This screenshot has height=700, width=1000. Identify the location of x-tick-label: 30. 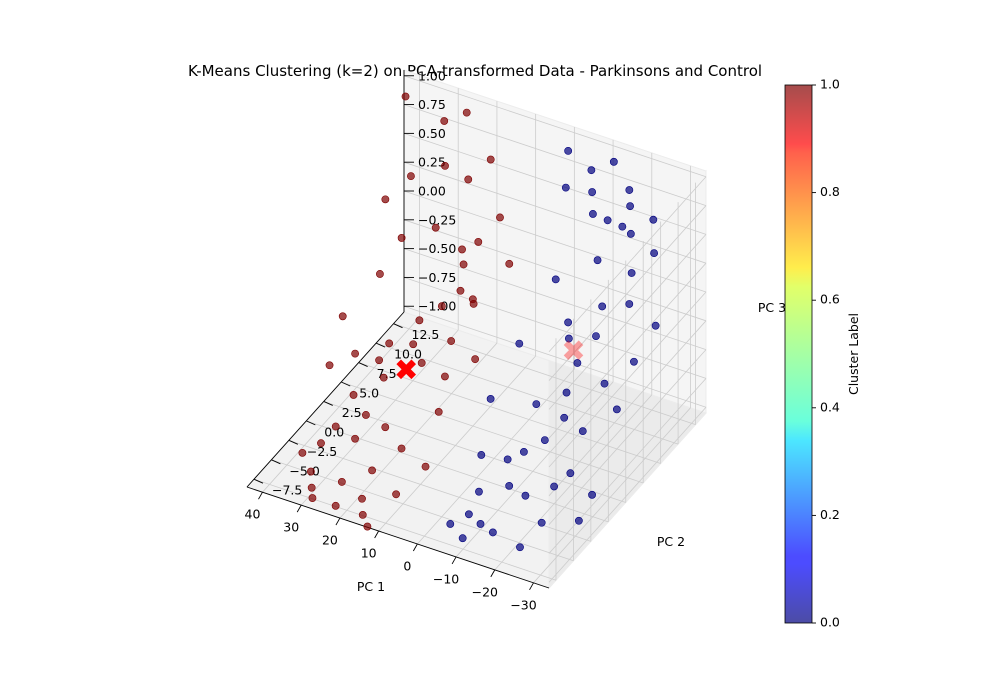
(291, 527).